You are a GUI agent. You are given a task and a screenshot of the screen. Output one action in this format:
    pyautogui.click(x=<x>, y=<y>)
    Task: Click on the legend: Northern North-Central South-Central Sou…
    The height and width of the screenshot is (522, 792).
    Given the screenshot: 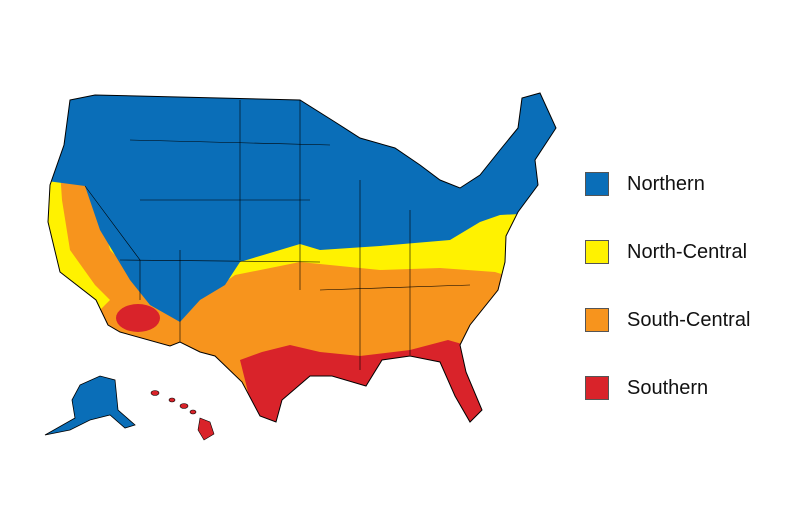 What is the action you would take?
    pyautogui.click(x=667, y=286)
    